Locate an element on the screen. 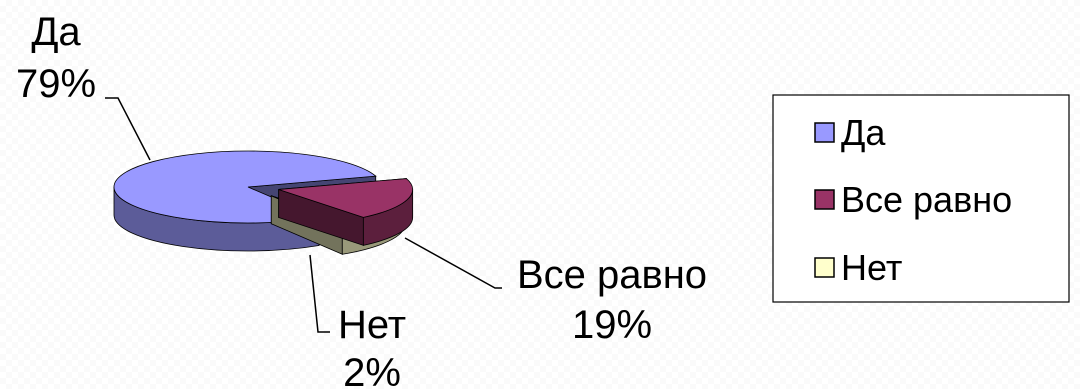 Image resolution: width=1080 pixels, height=389 pixels. data-label-da-name: Да is located at coordinates (56, 32).